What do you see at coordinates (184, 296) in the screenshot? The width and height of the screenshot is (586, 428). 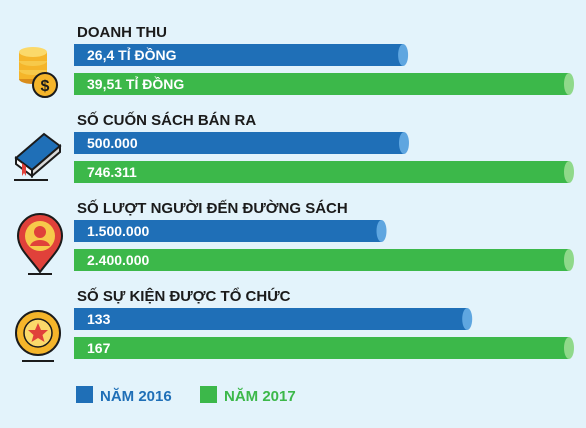 I see `group-title: SỐ SỰ KIỆN ĐƯỢC TỔ CHỨC` at bounding box center [184, 296].